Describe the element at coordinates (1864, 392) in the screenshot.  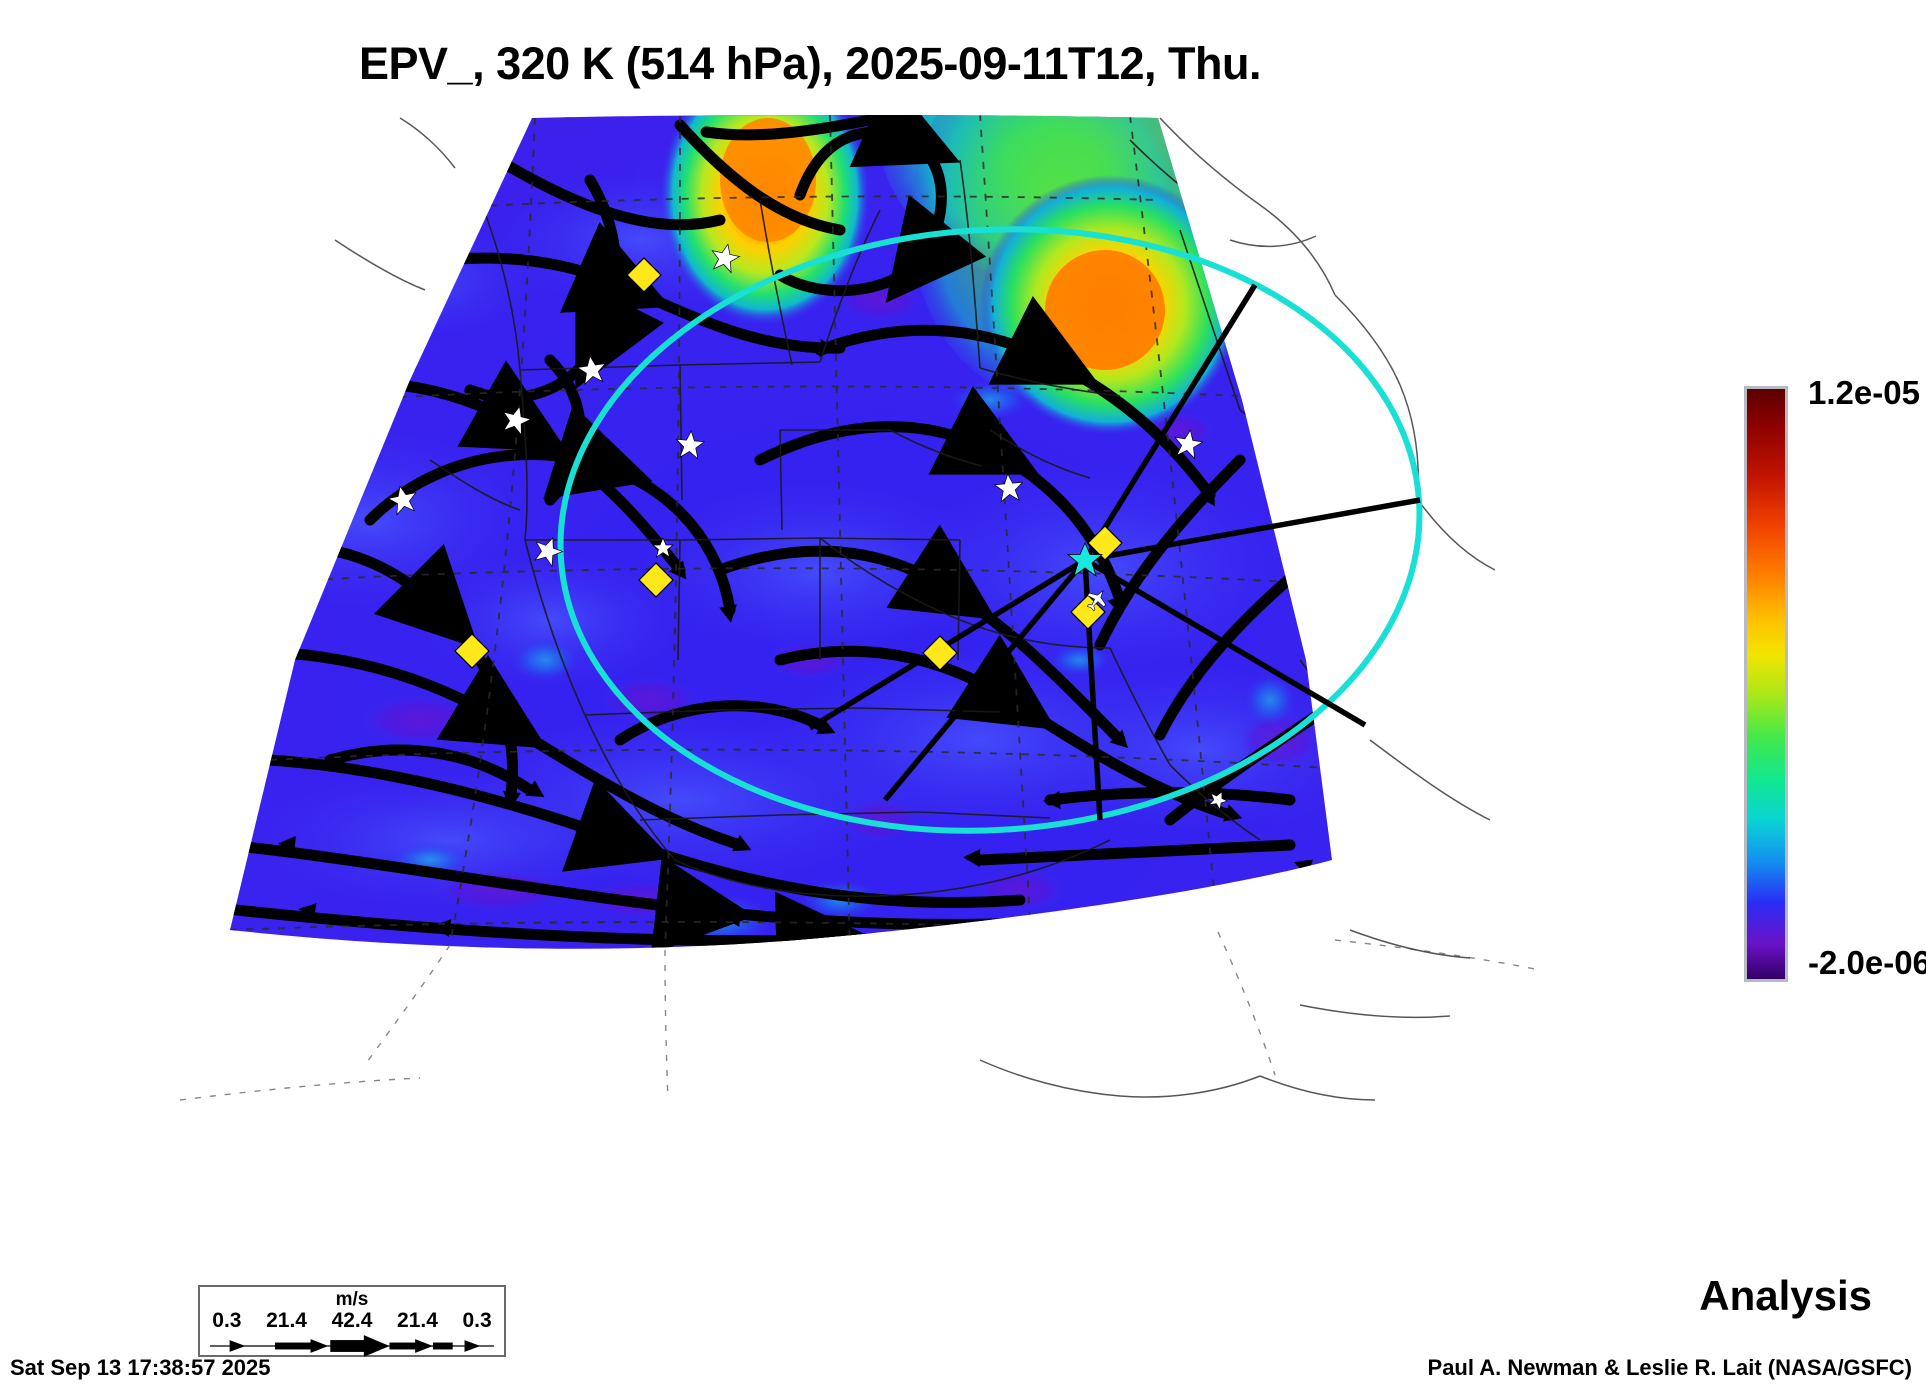
I see `colorbar-max-label: 1.2e-05` at that location.